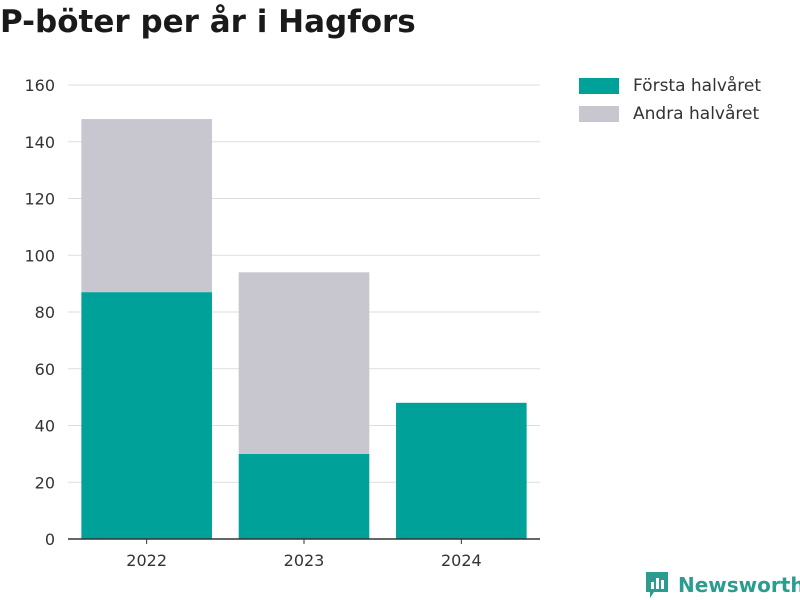 The height and width of the screenshot is (600, 800). I want to click on y-tick-label: 60, so click(45, 369).